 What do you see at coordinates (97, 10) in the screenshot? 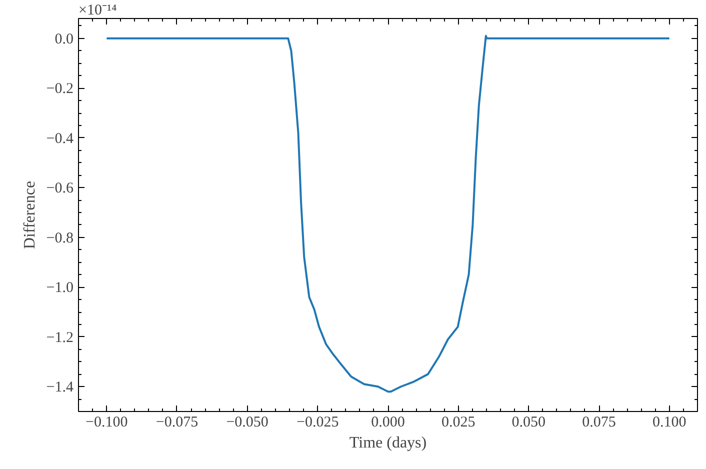
I see `text: ×10⁻¹⁴` at bounding box center [97, 10].